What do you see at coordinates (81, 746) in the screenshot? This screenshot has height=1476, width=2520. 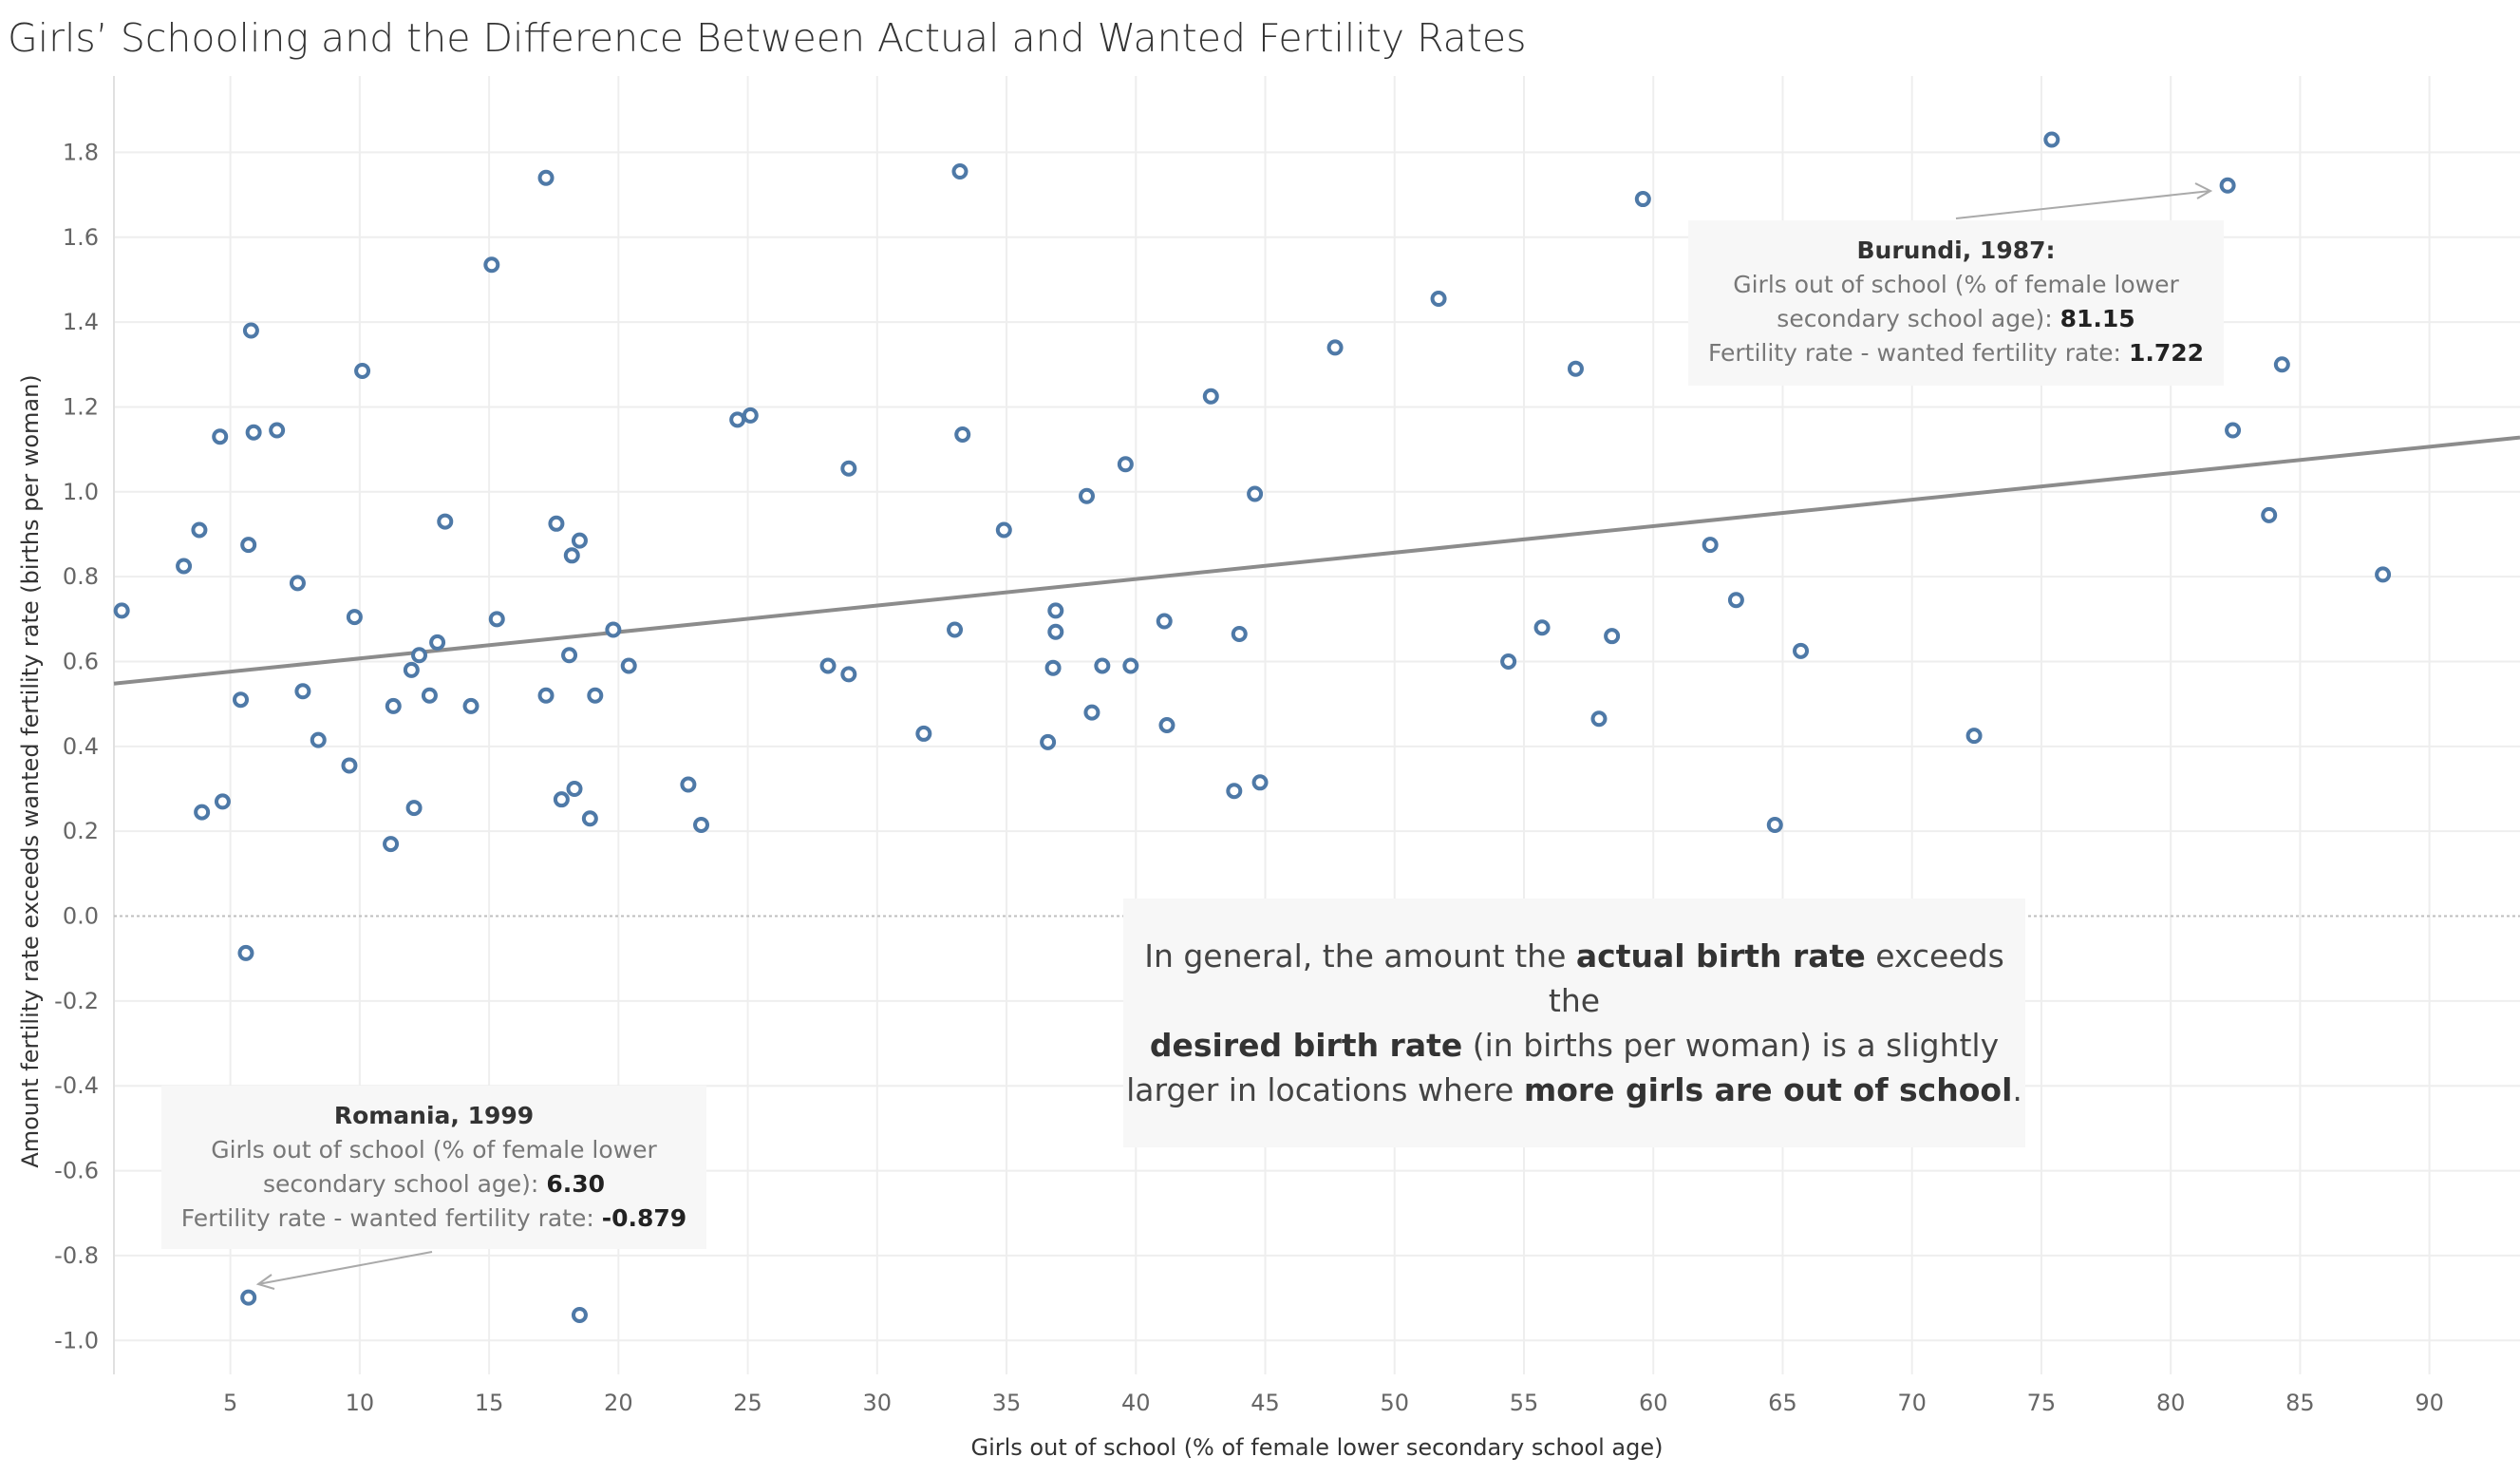 I see `y-tick-label: 0.4` at bounding box center [81, 746].